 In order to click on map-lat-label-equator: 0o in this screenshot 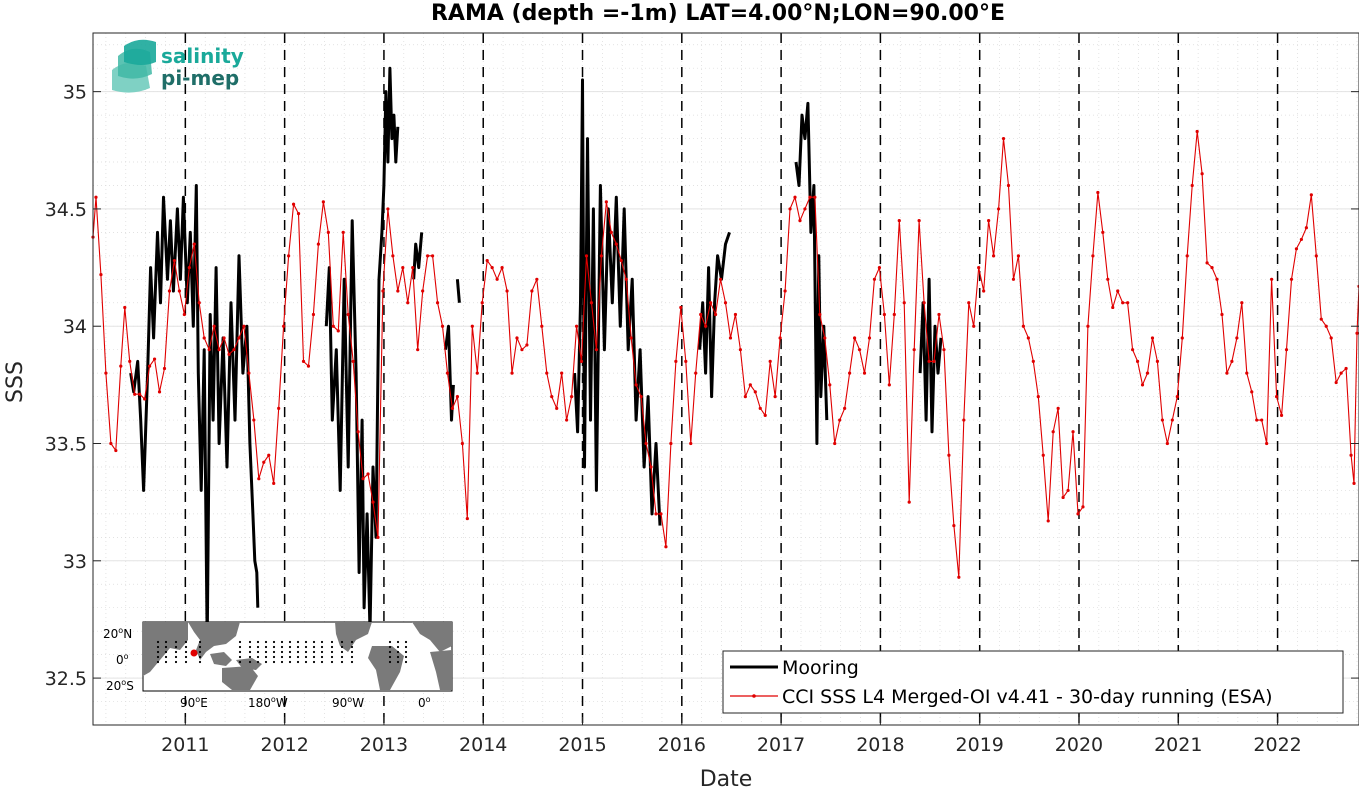, I will do `click(122, 659)`.